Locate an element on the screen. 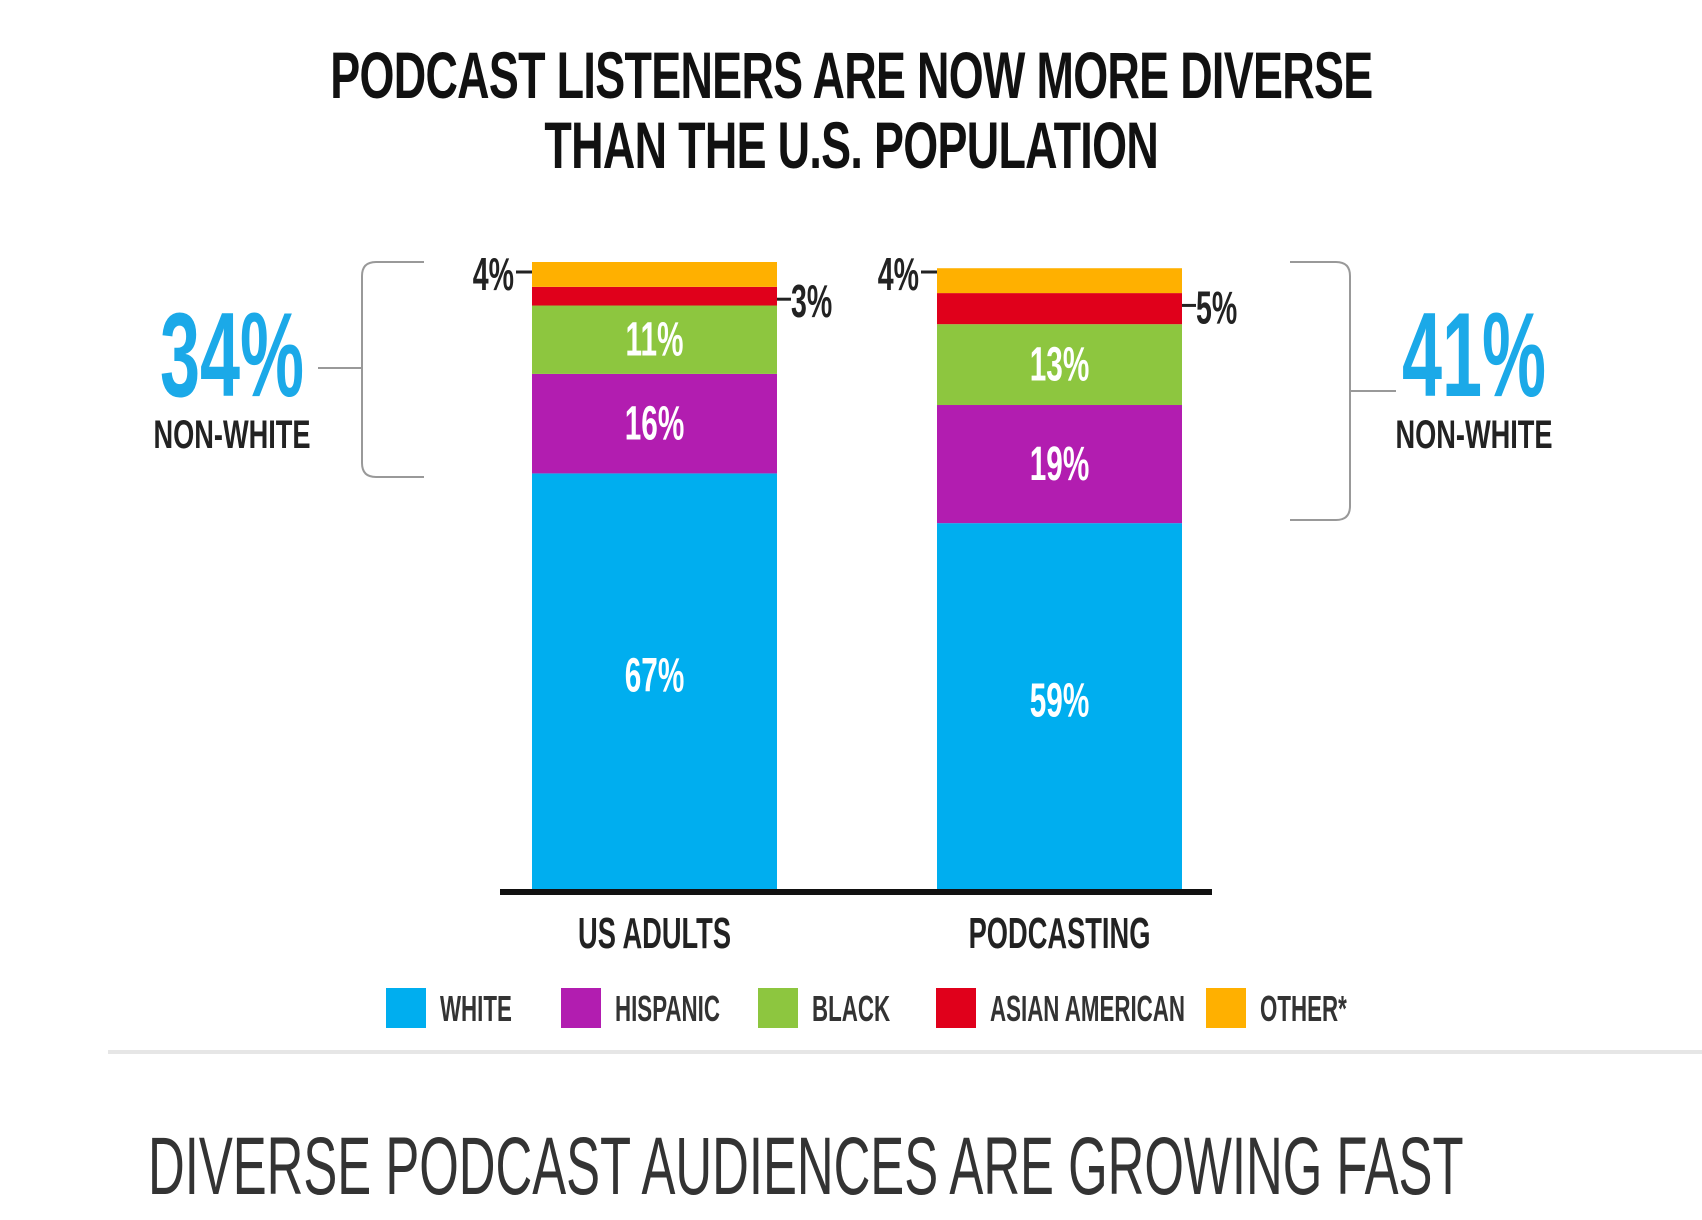 The height and width of the screenshot is (1220, 1702). data-label: 5% is located at coordinates (1216, 309).